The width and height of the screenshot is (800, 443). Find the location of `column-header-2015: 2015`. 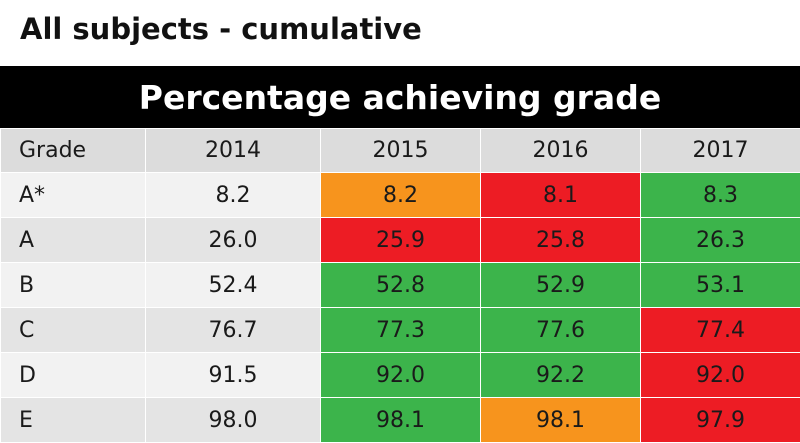

column-header-2015: 2015 is located at coordinates (401, 151).